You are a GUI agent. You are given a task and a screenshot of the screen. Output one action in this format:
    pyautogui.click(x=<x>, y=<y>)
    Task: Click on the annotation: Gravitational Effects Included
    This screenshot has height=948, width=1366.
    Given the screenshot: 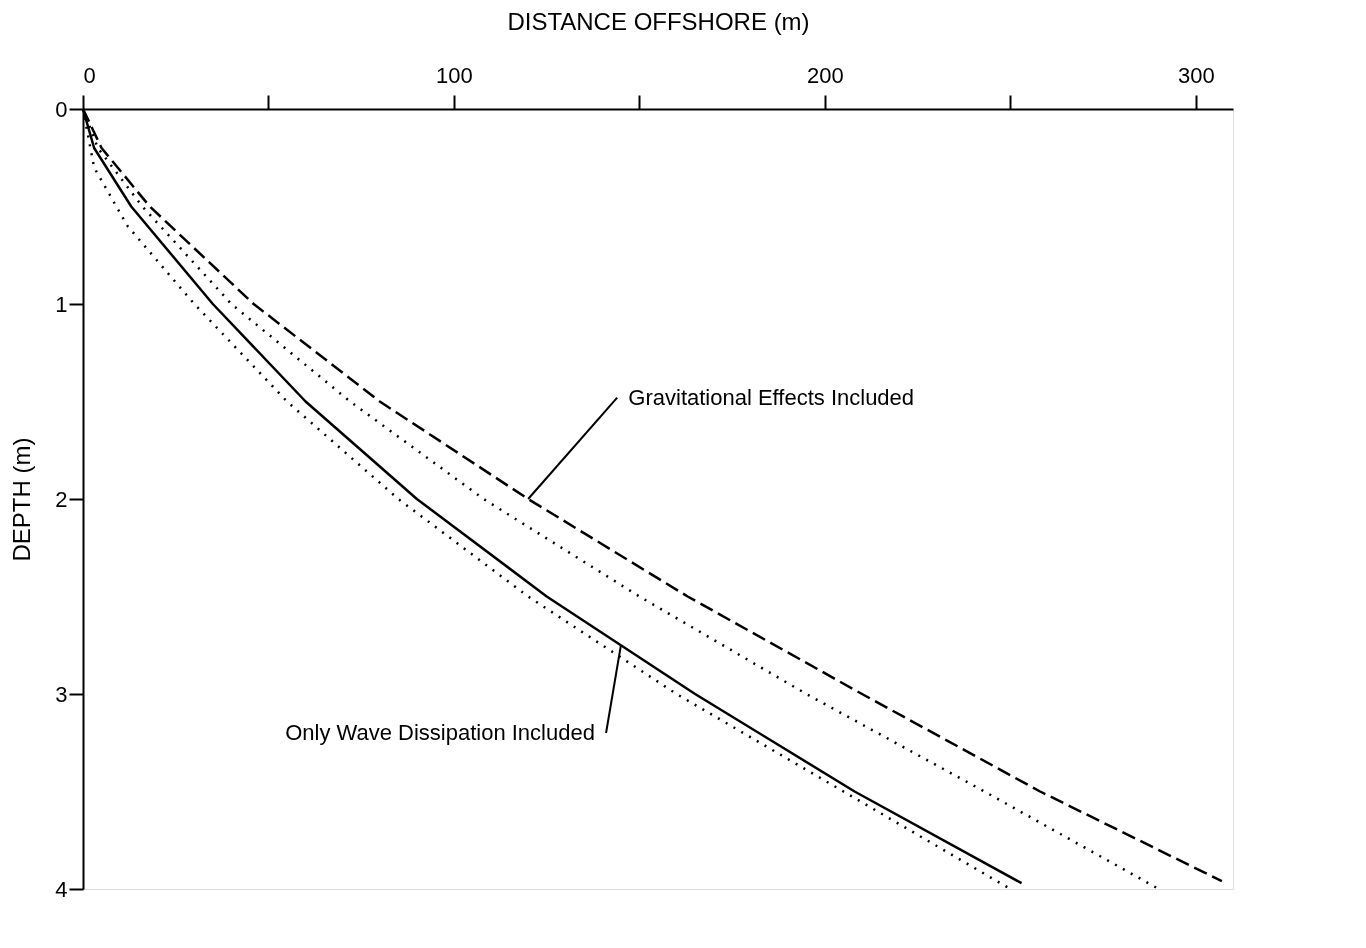 What is the action you would take?
    pyautogui.click(x=771, y=397)
    